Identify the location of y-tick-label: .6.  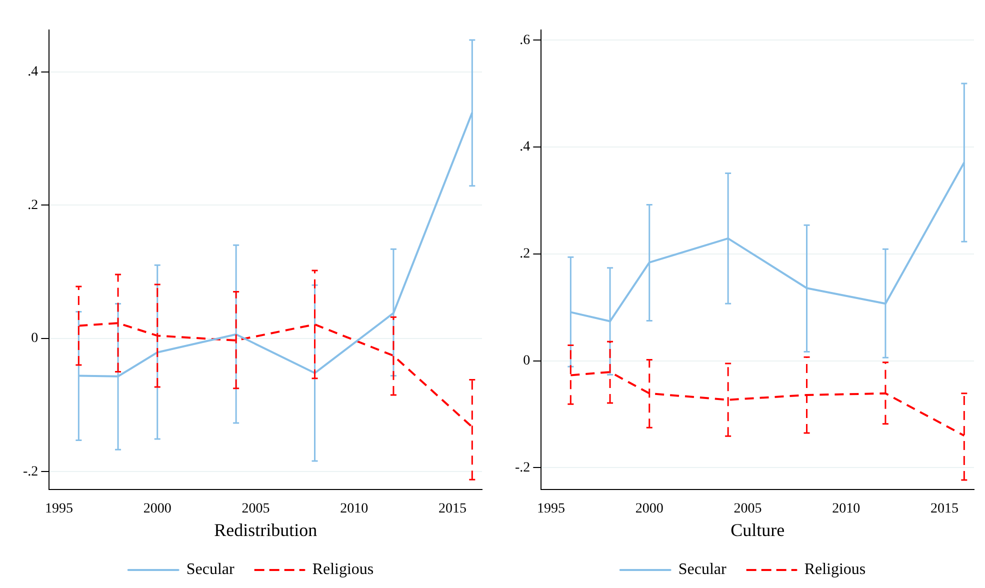
(525, 40).